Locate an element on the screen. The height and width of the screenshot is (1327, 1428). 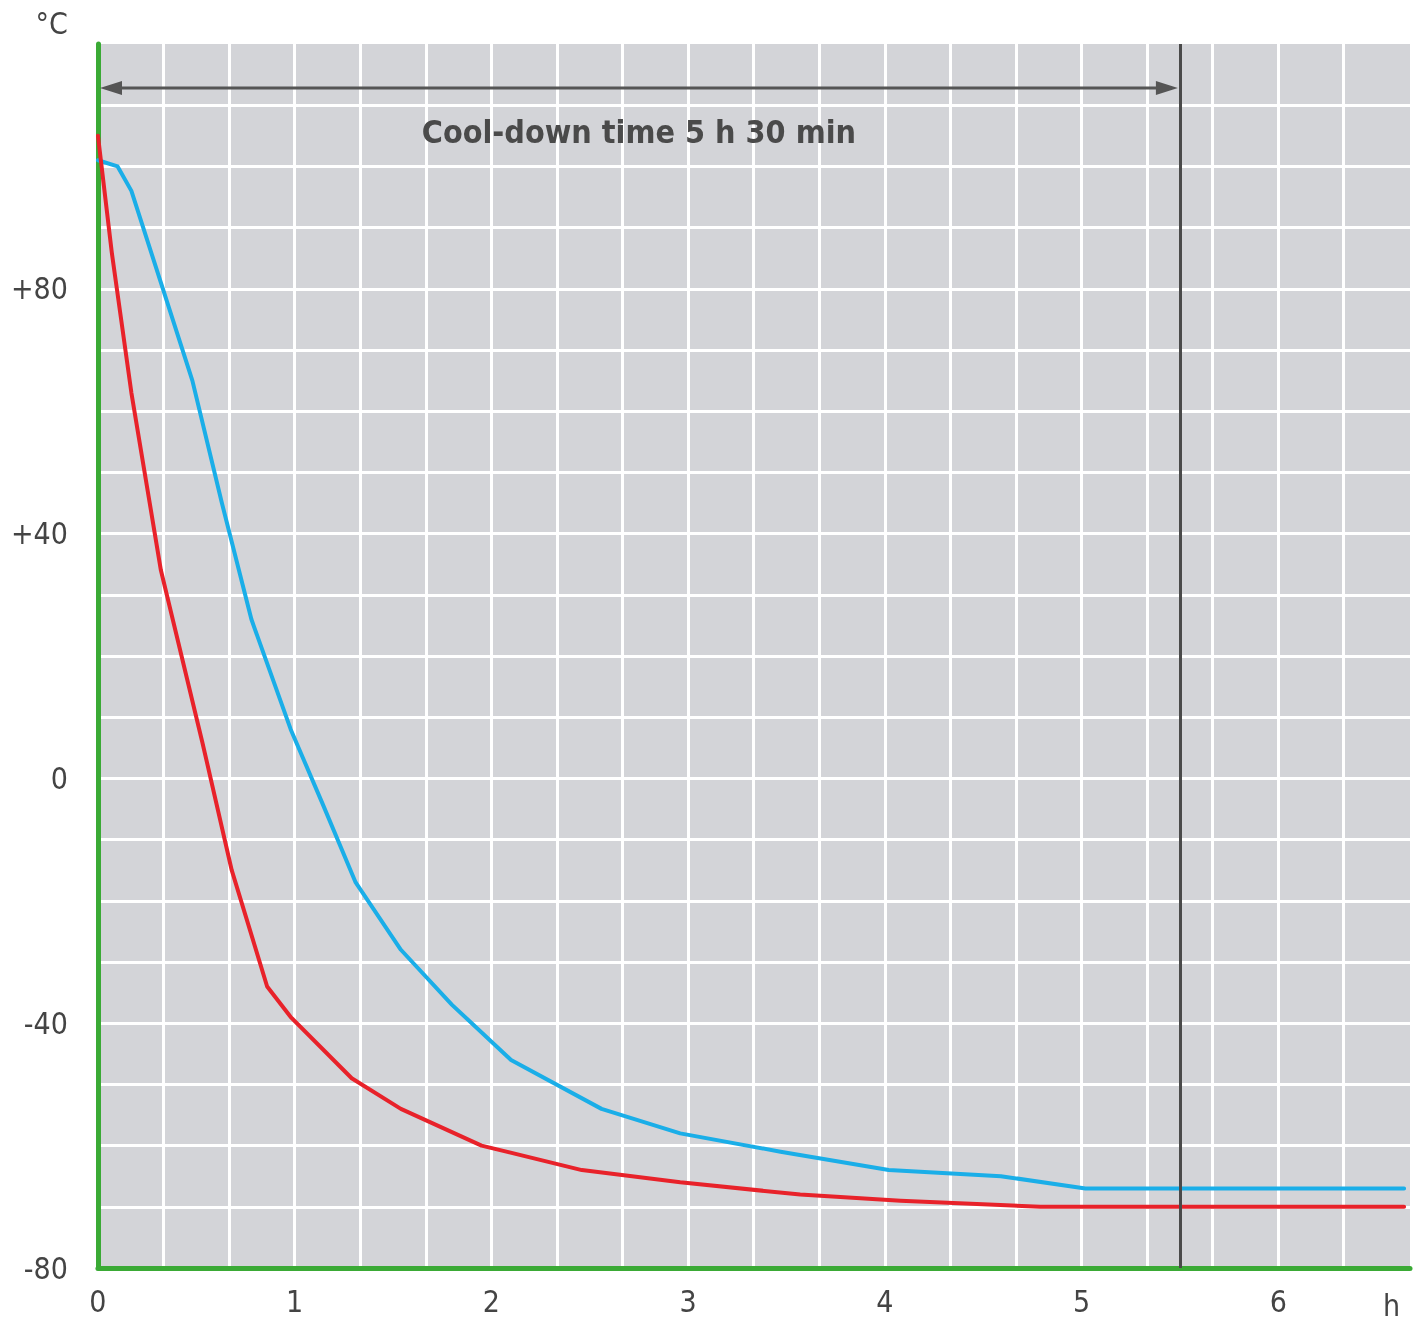
x-tick-label: 0 is located at coordinates (98, 1301).